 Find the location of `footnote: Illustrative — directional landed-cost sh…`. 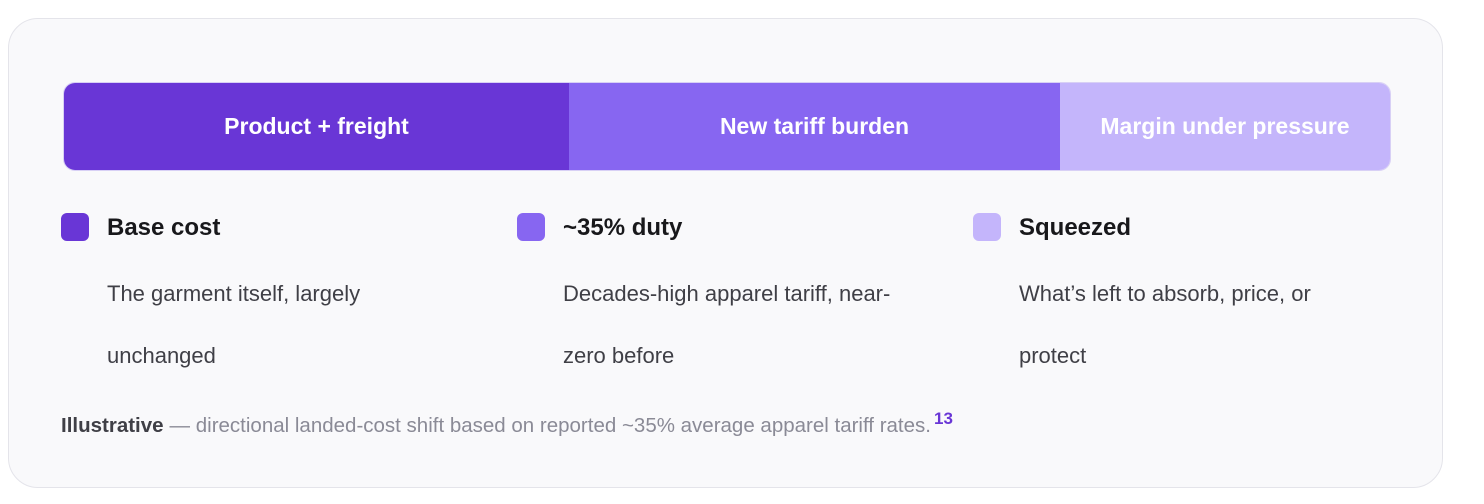

footnote: Illustrative — directional landed-cost sh… is located at coordinates (507, 423).